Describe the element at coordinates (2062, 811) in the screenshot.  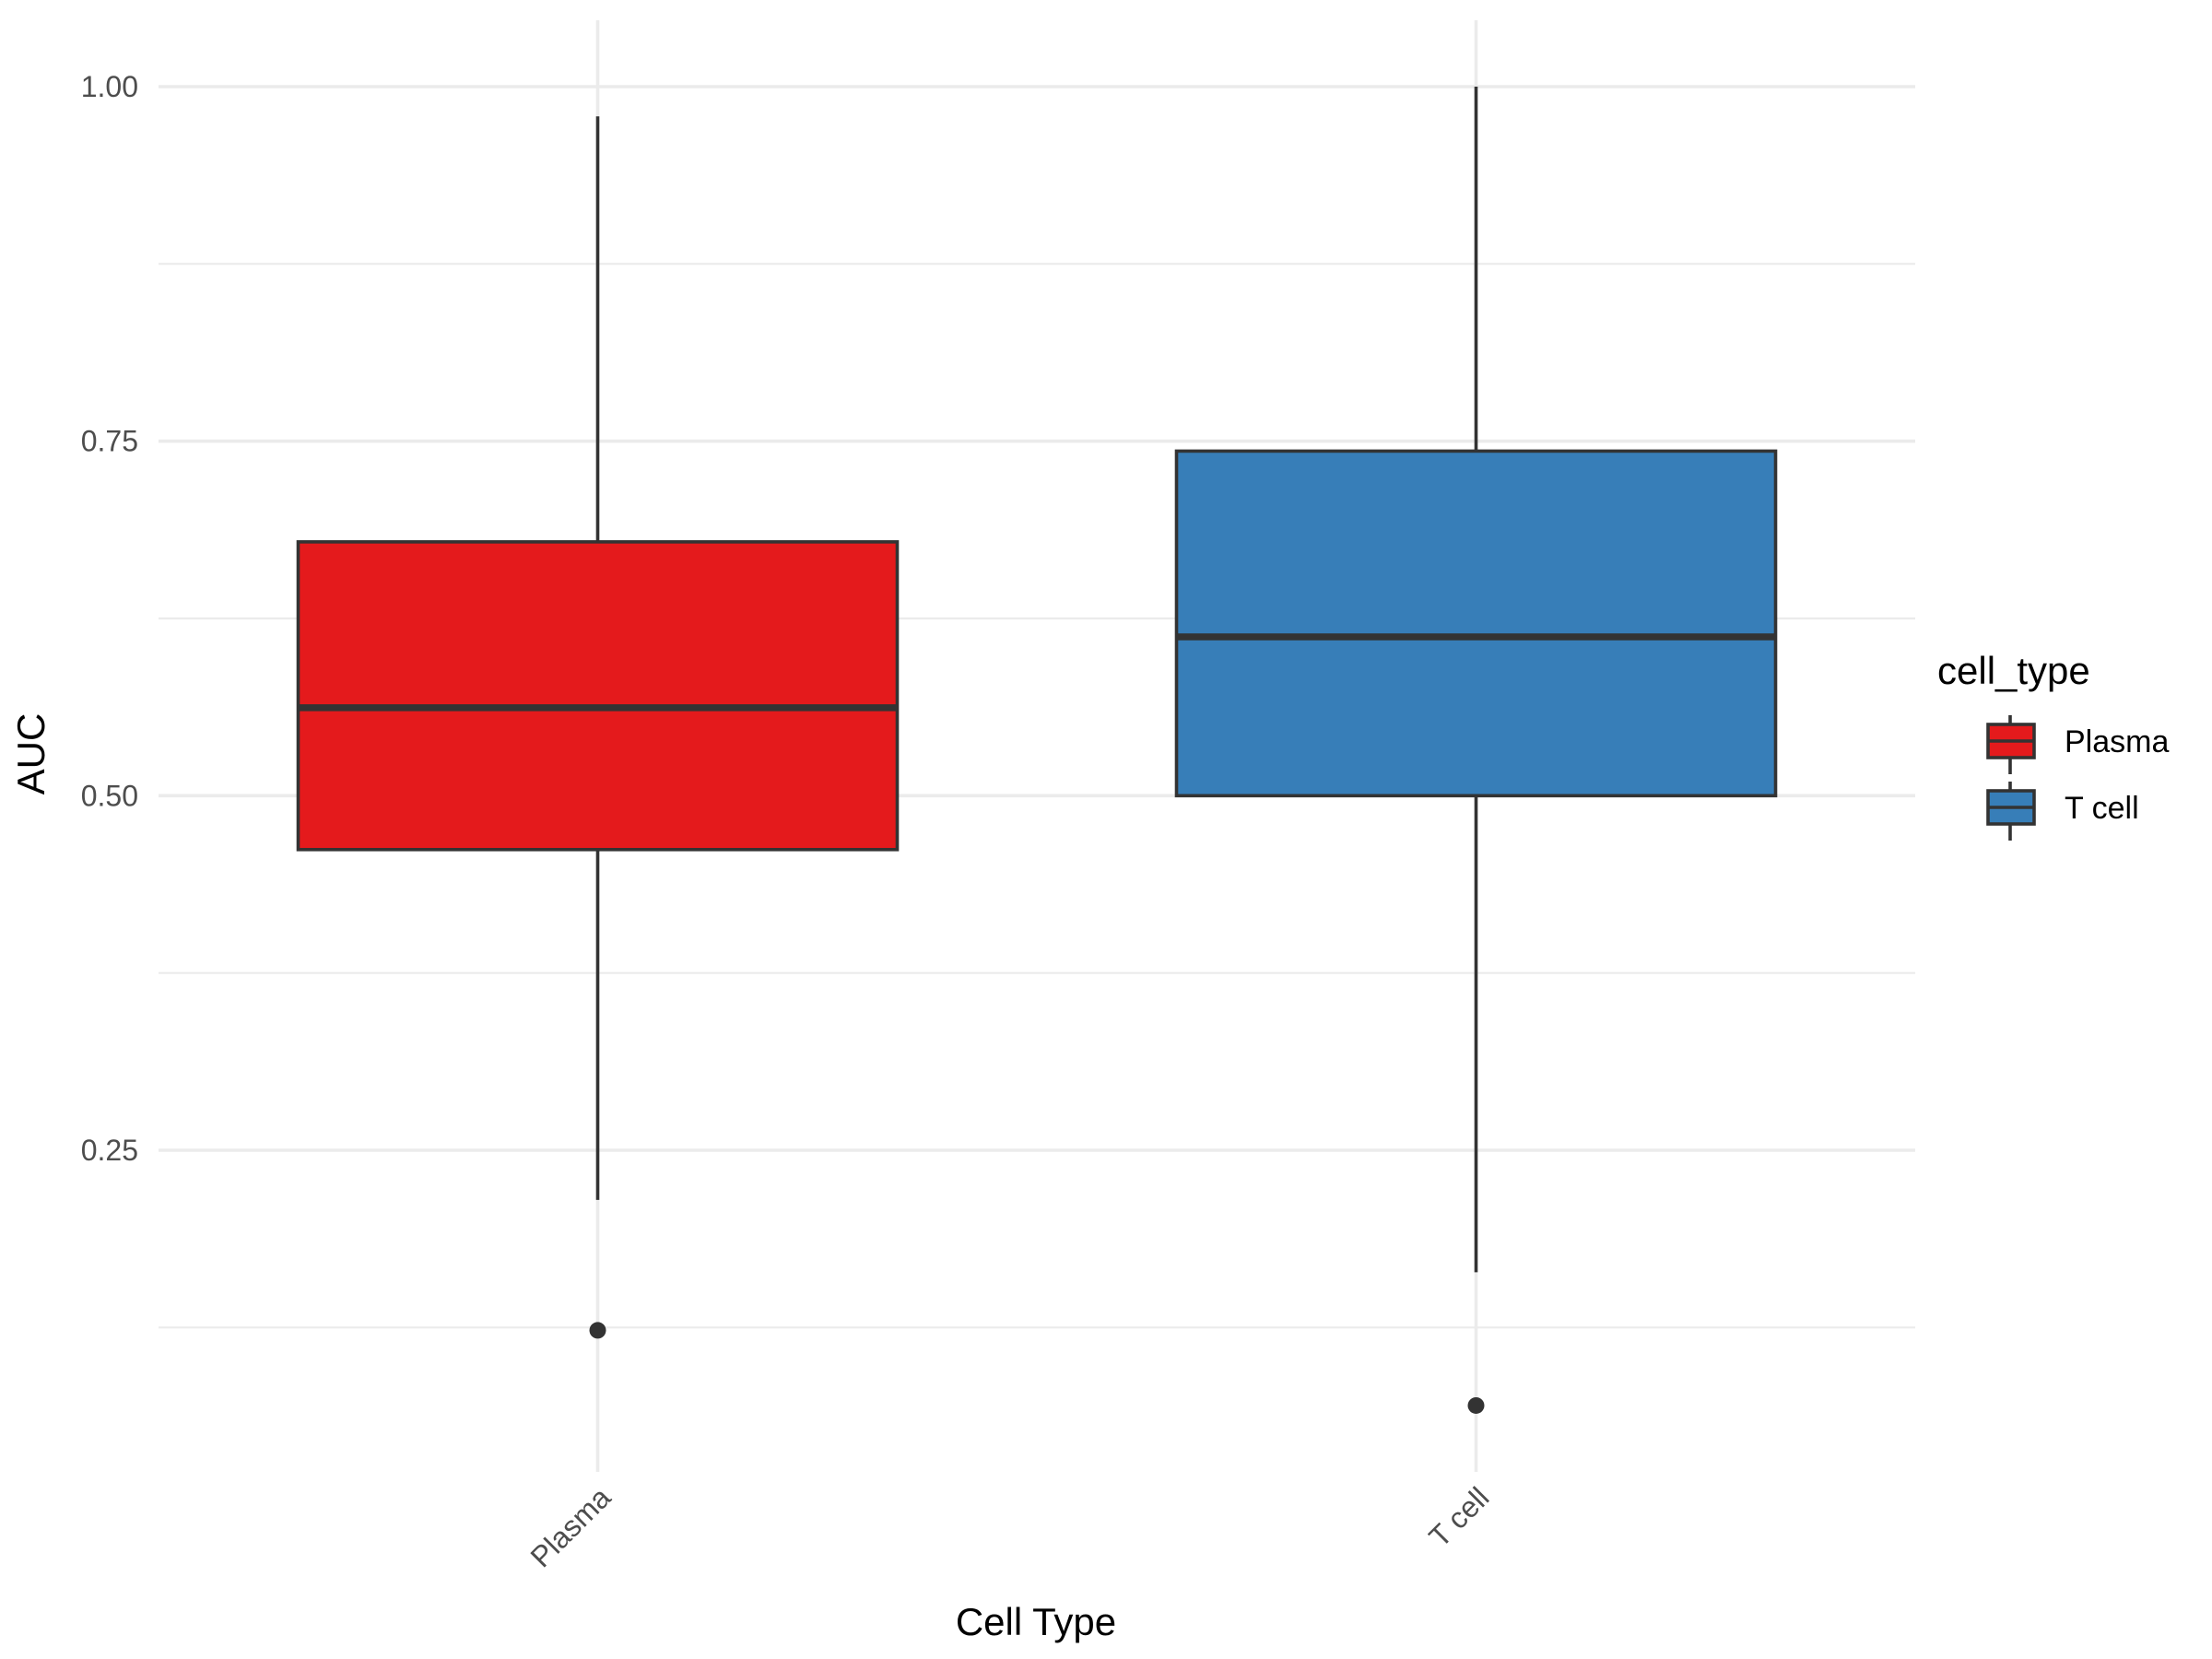
I see `legend-item: T cell` at that location.